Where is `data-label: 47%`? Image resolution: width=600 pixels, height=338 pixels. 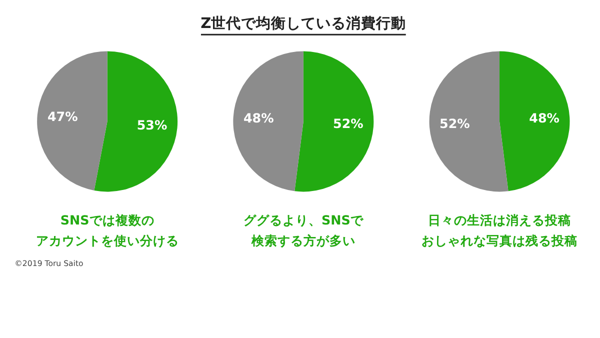
data-label: 47% is located at coordinates (62, 116).